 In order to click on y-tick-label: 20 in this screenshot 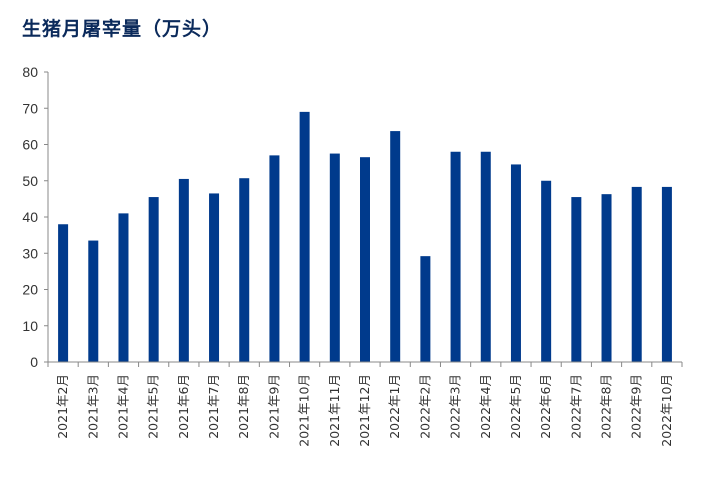, I will do `click(30, 290)`.